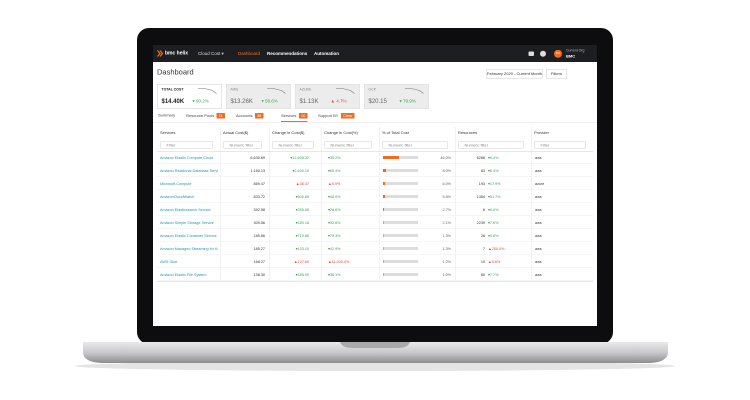 The width and height of the screenshot is (750, 400). I want to click on product-menu: Cloud Cost ▾, so click(211, 53).